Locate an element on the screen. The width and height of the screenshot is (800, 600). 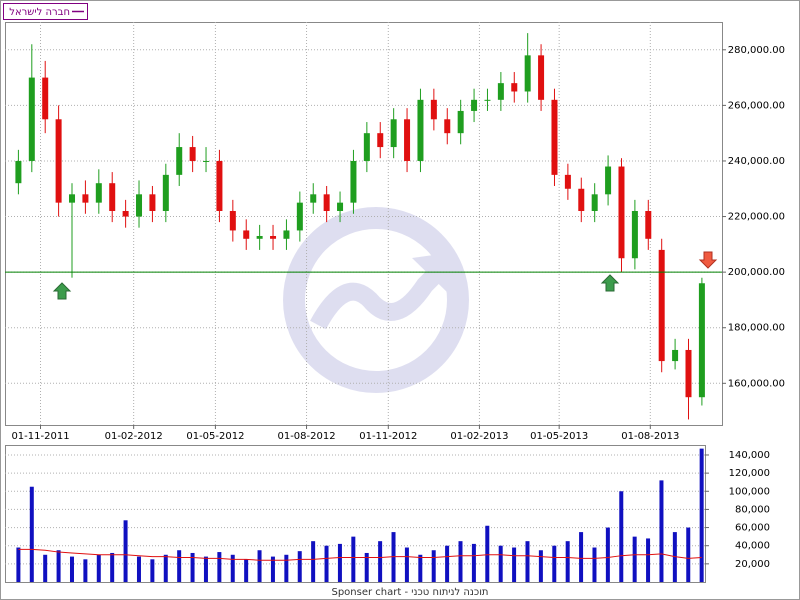
y-tick-label: 20,000 is located at coordinates (752, 564).